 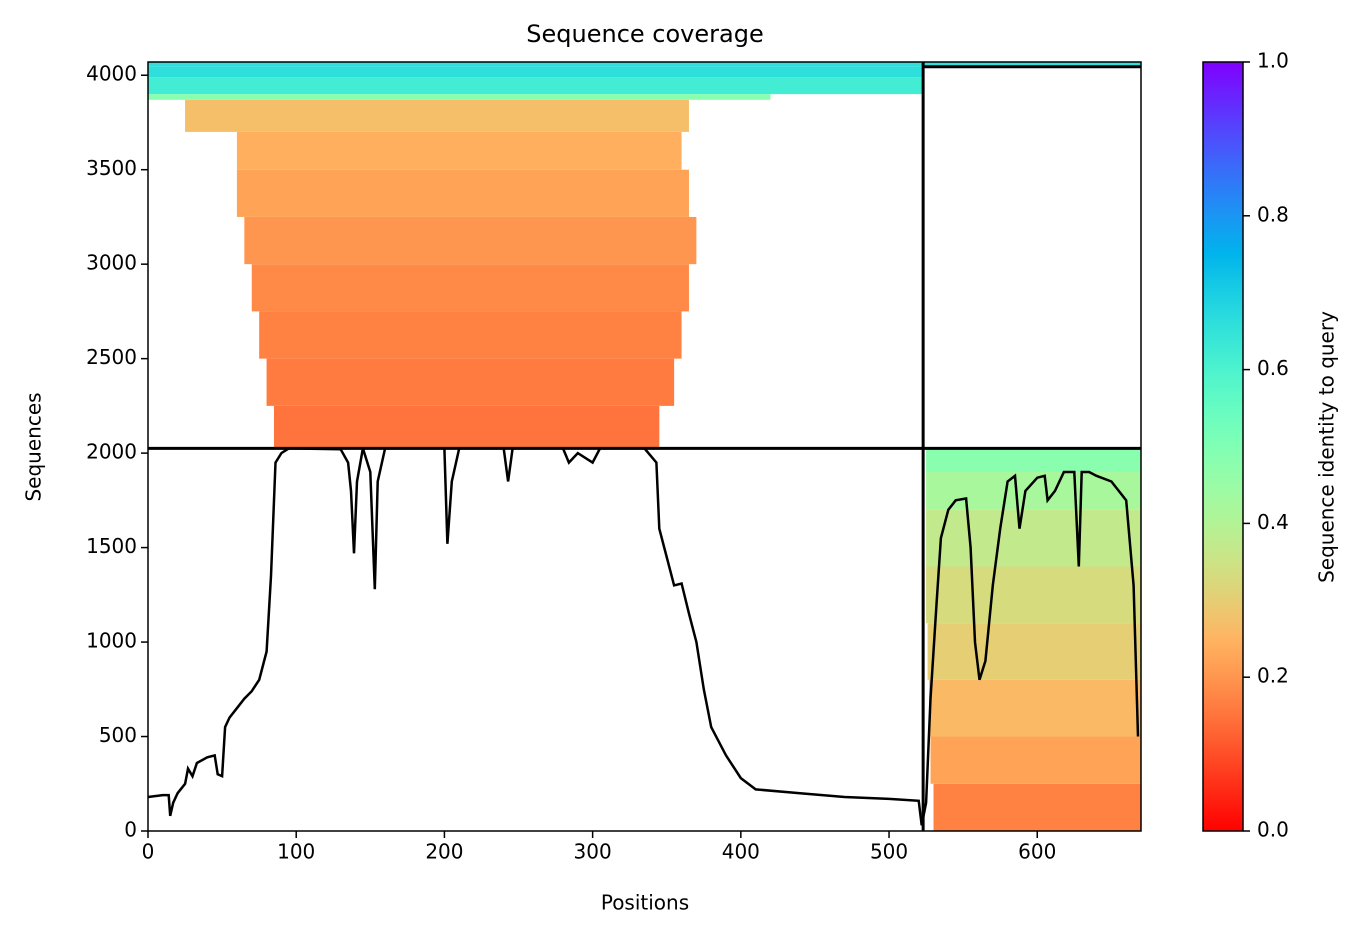 What do you see at coordinates (111, 263) in the screenshot?
I see `y-tick-label: 3000` at bounding box center [111, 263].